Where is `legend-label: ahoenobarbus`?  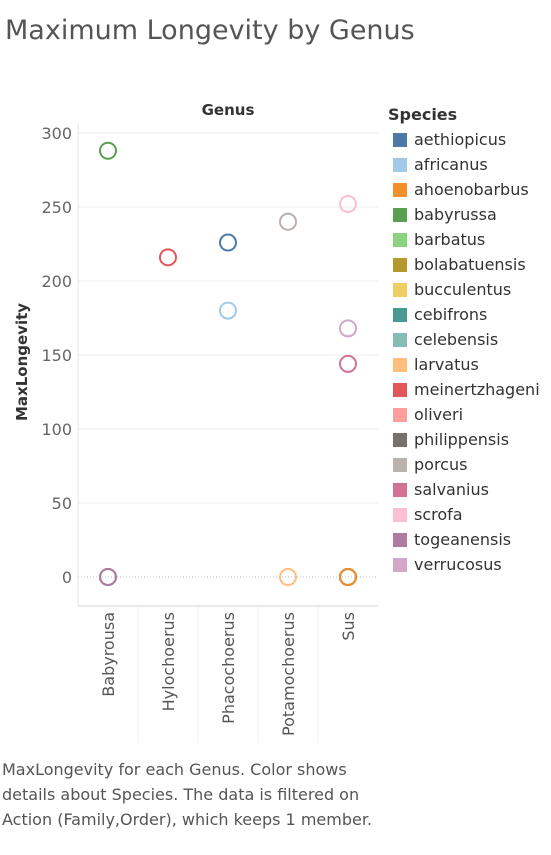
legend-label: ahoenobarbus is located at coordinates (471, 189).